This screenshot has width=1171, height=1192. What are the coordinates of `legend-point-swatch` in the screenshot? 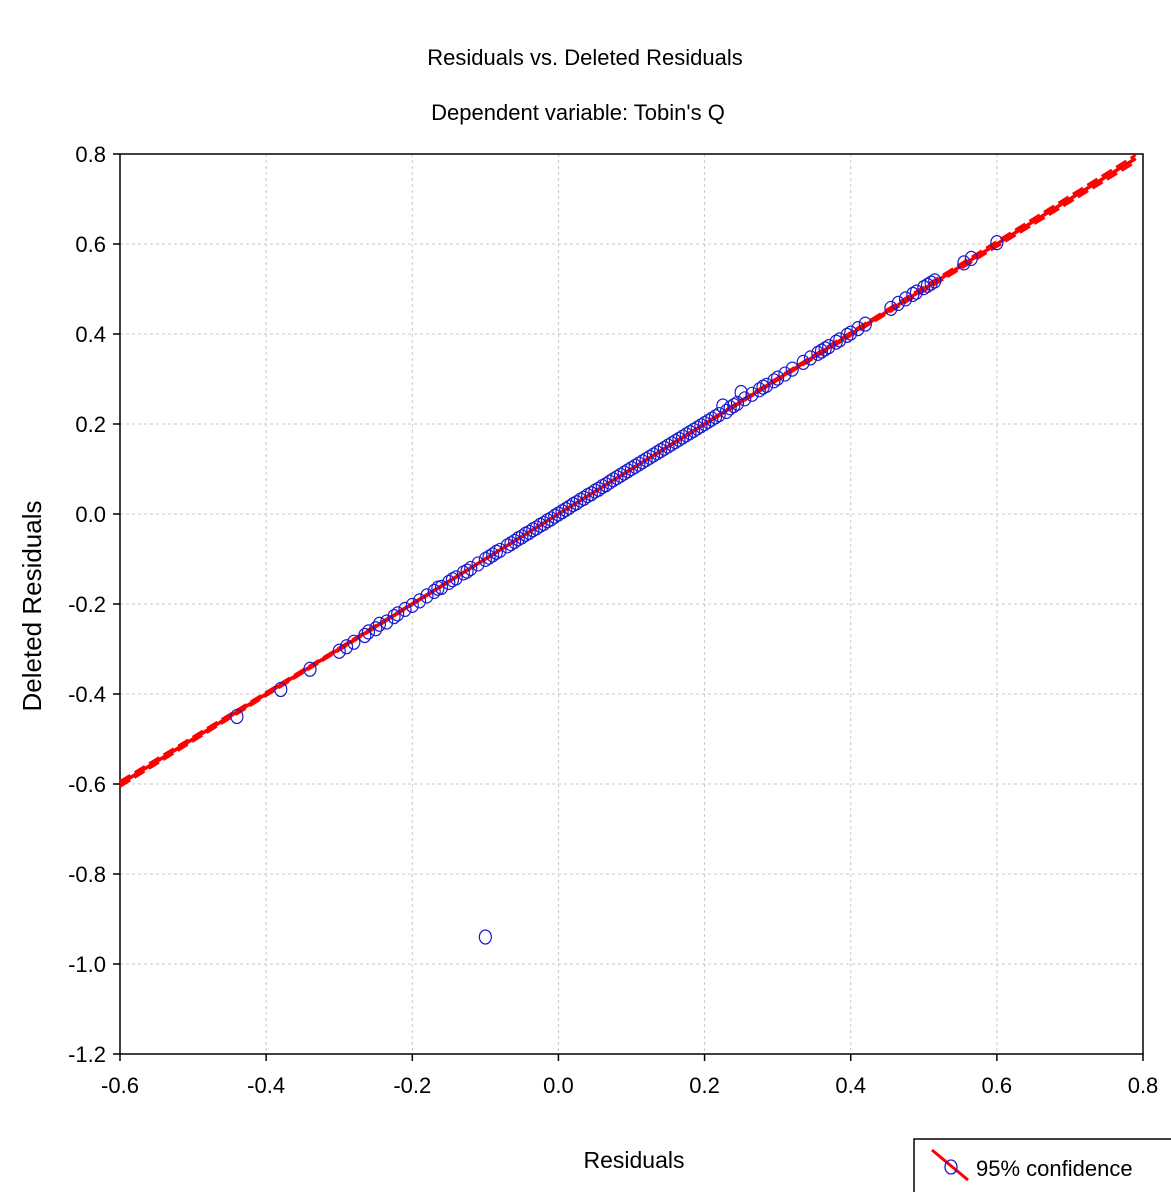 It's located at (951, 1167).